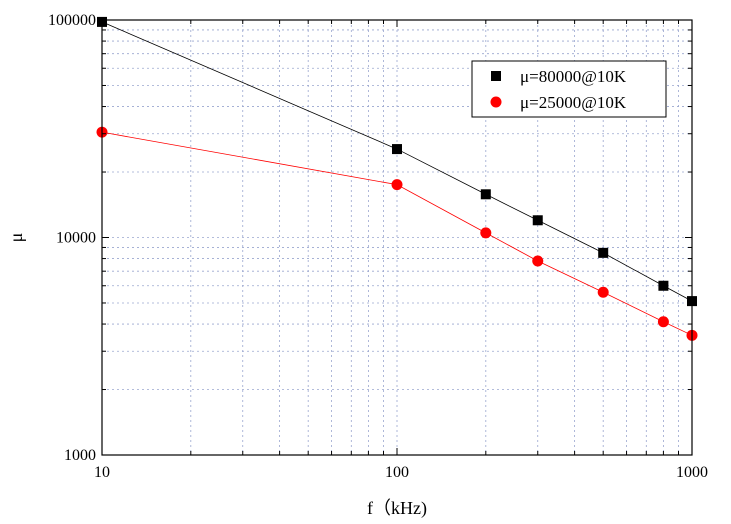  Describe the element at coordinates (16, 238) in the screenshot. I see `y-axis-title: μ` at that location.